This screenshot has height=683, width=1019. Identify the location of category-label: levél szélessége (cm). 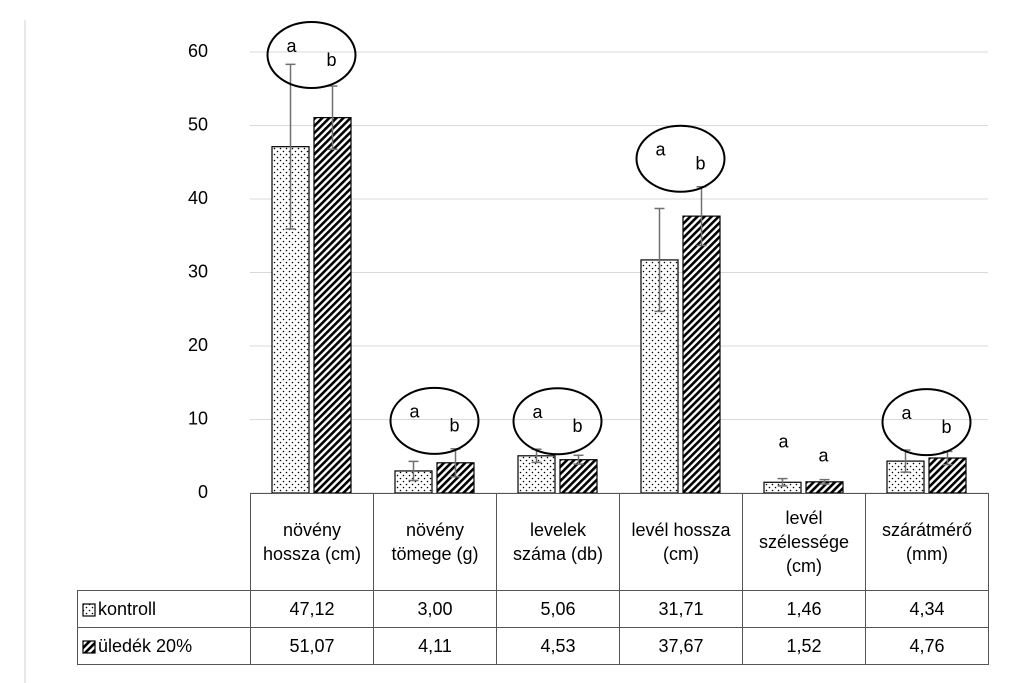
(804, 542).